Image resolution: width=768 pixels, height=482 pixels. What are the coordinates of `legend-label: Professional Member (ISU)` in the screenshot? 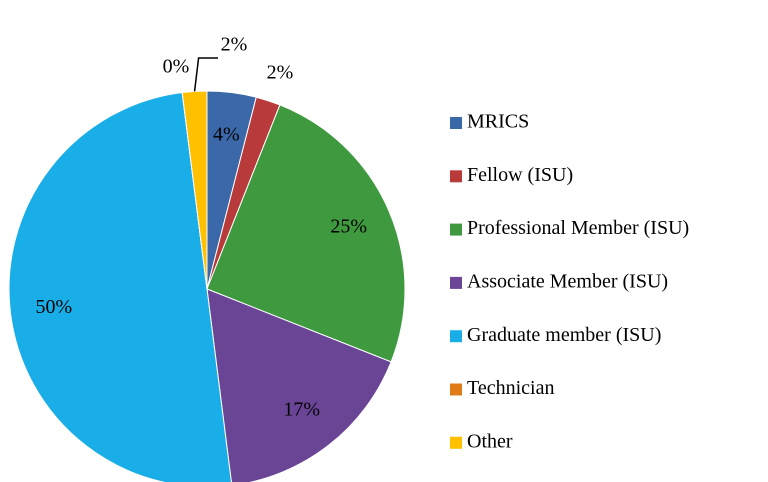 It's located at (578, 228).